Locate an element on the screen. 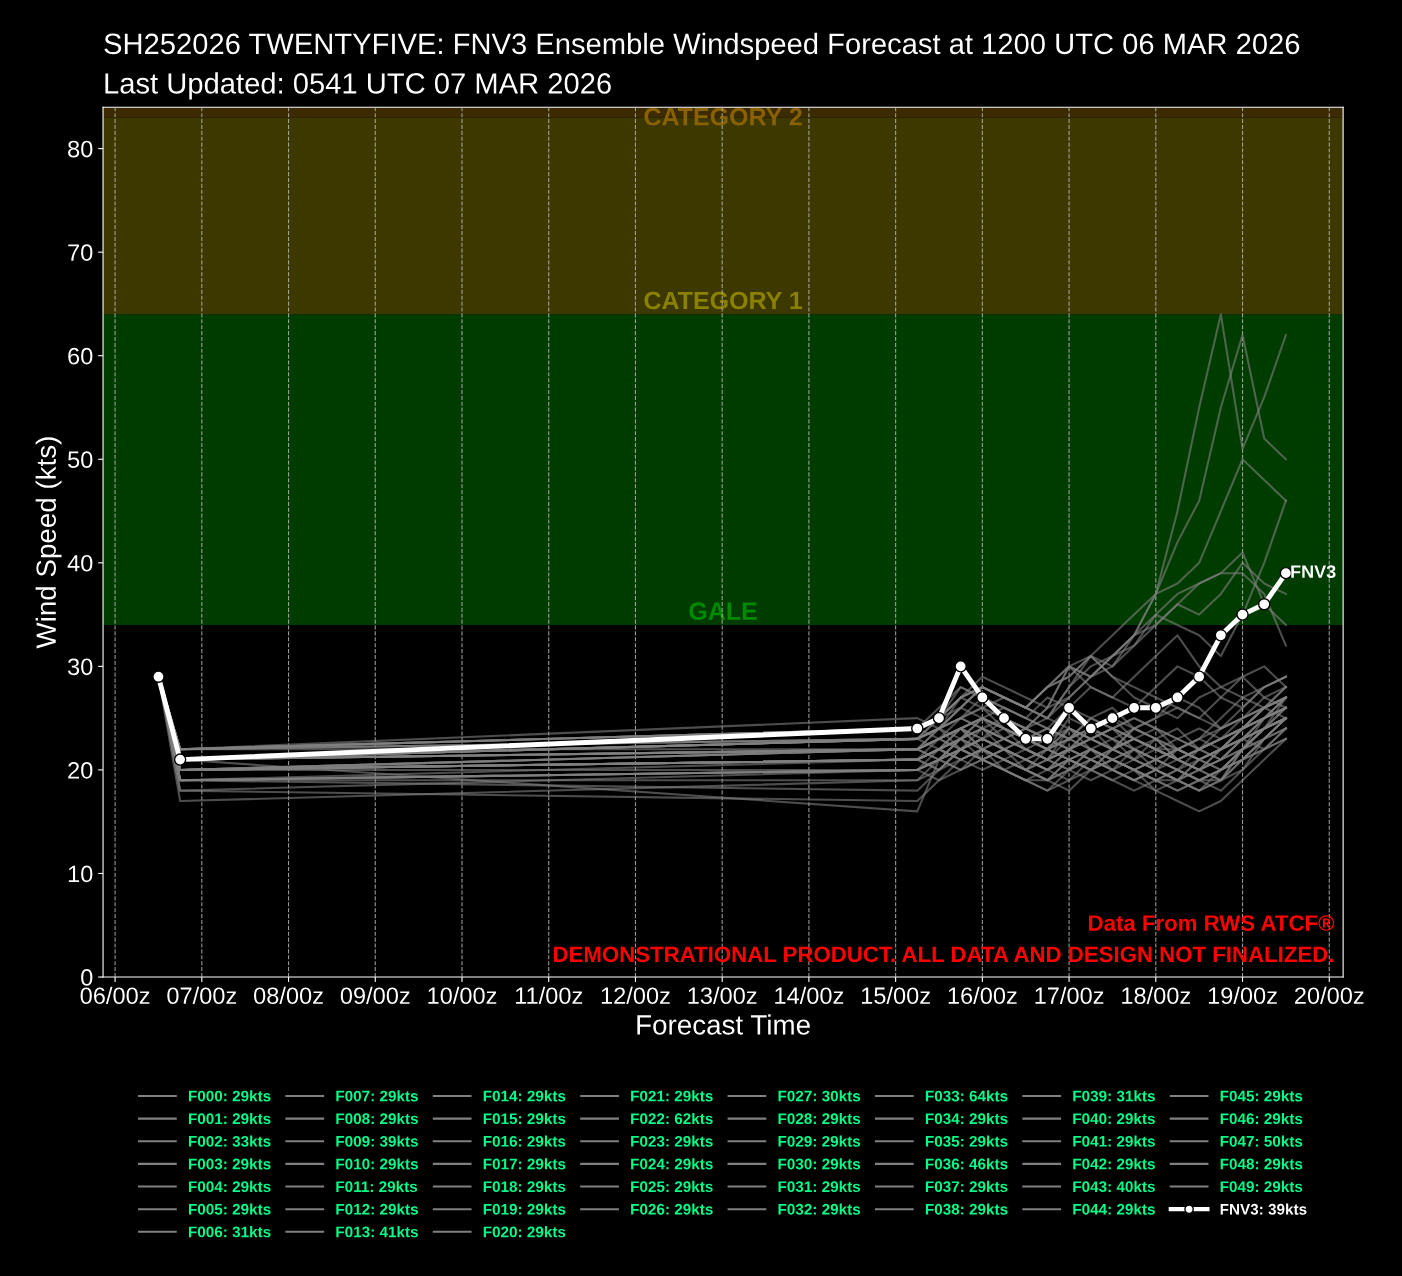  legend-label: F002: 33kts is located at coordinates (229, 1141).